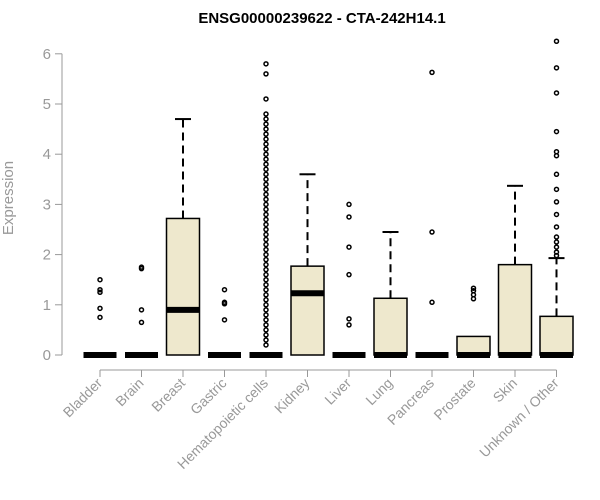 The width and height of the screenshot is (600, 500). What do you see at coordinates (321, 18) in the screenshot?
I see `chart-title: ENSG00000239622 - CTA-242H14.1` at bounding box center [321, 18].